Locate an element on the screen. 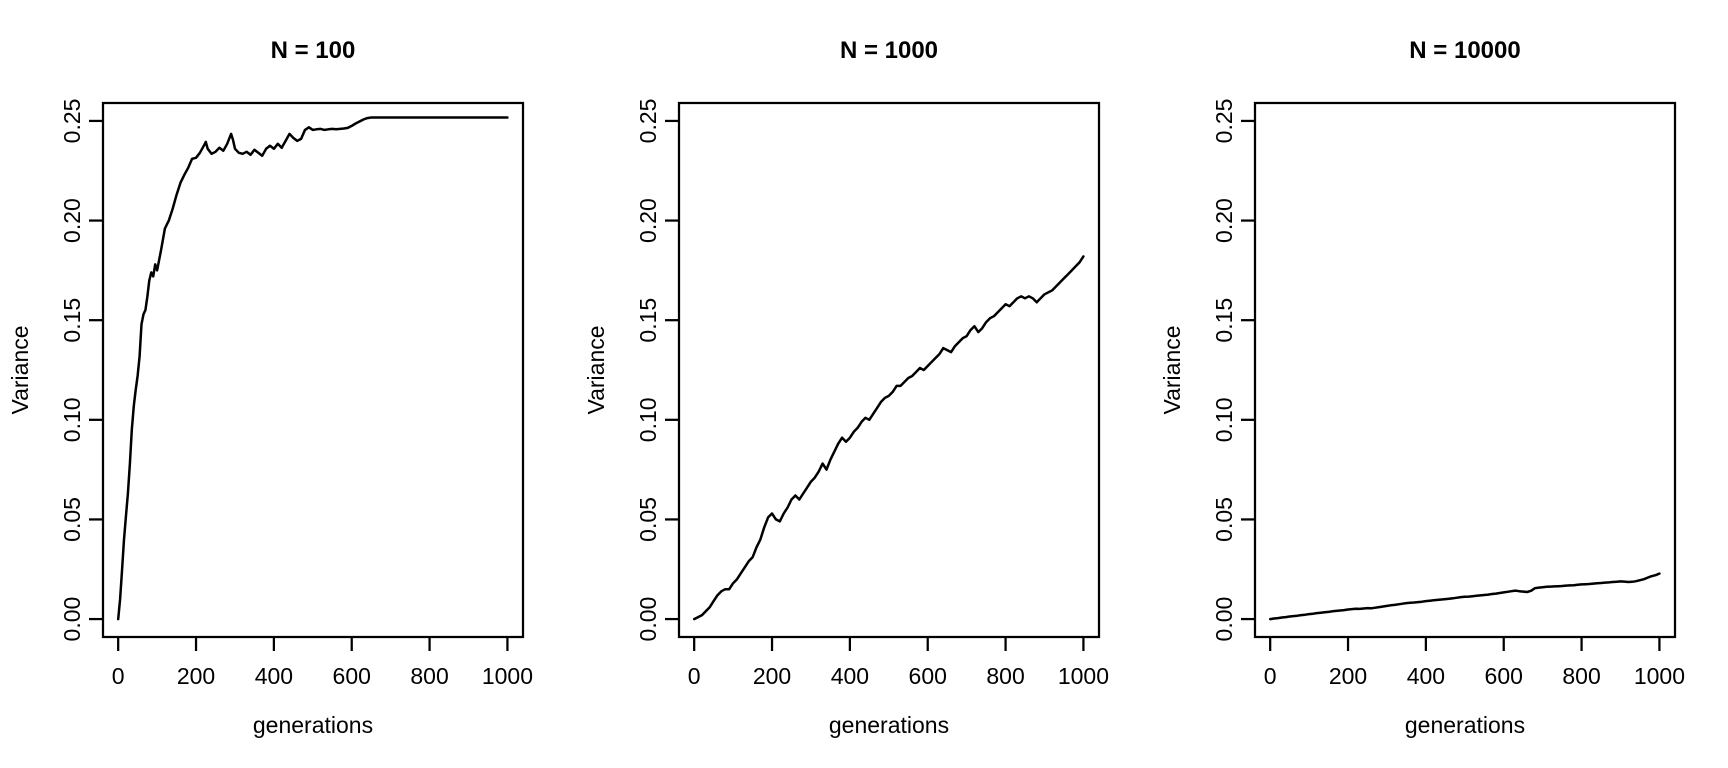  plot-title: N = 10000 is located at coordinates (1464, 50).